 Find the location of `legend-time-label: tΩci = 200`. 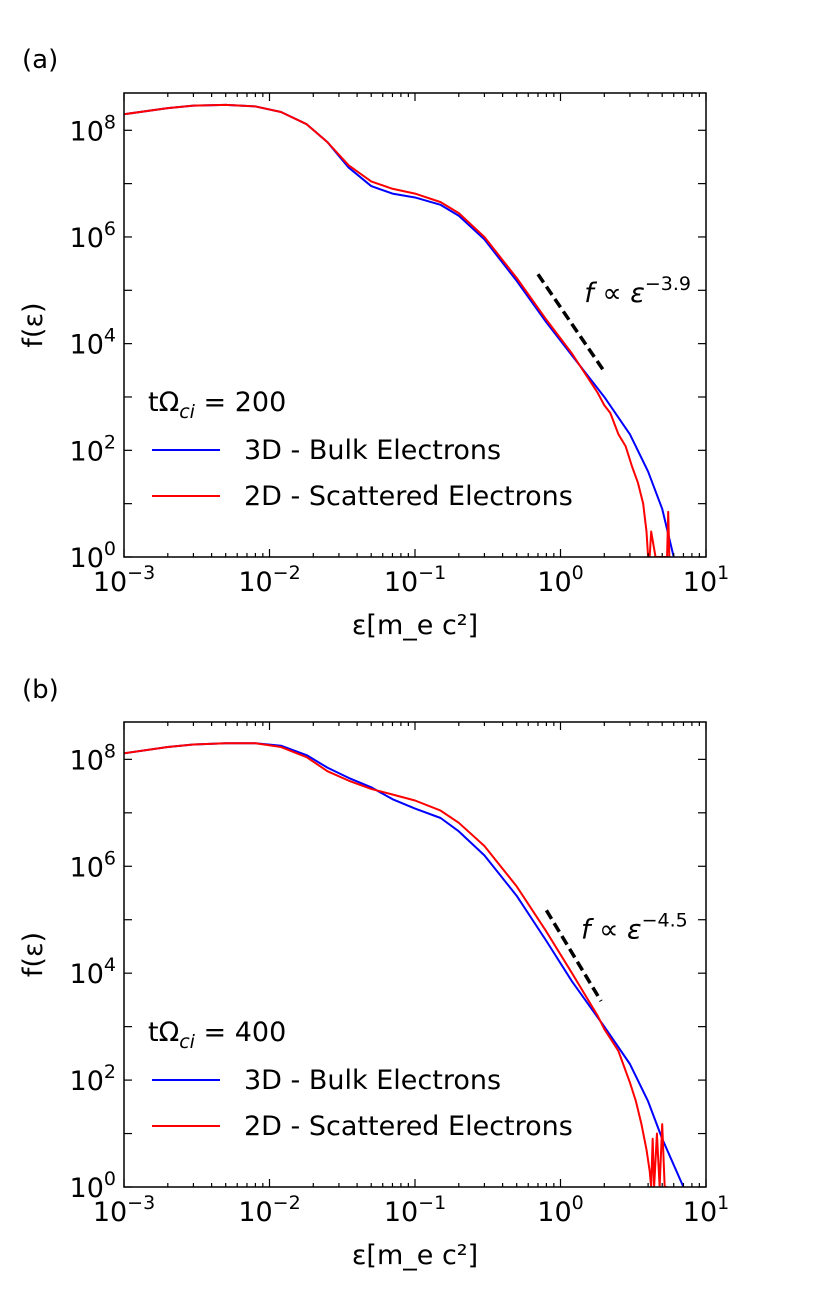

legend-time-label: tΩci = 200 is located at coordinates (217, 405).